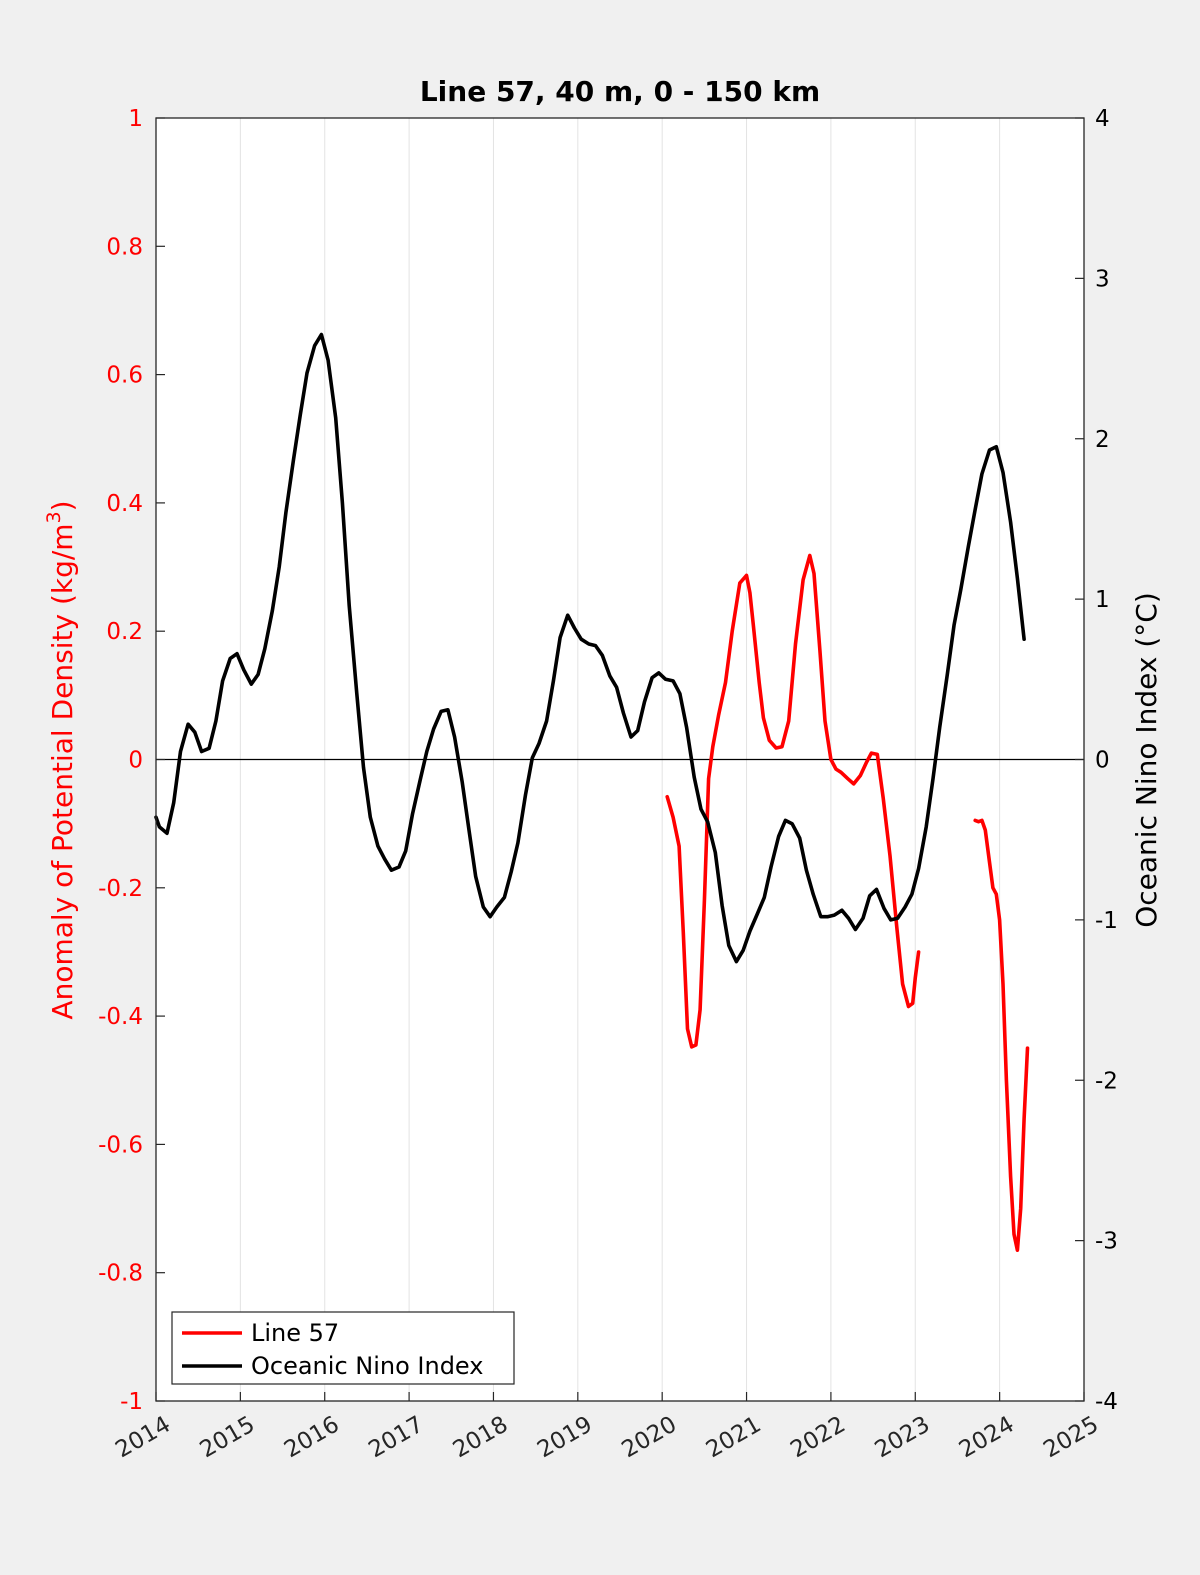 Image resolution: width=1200 pixels, height=1575 pixels. I want to click on y-right-tick-label: -3, so click(1106, 1242).